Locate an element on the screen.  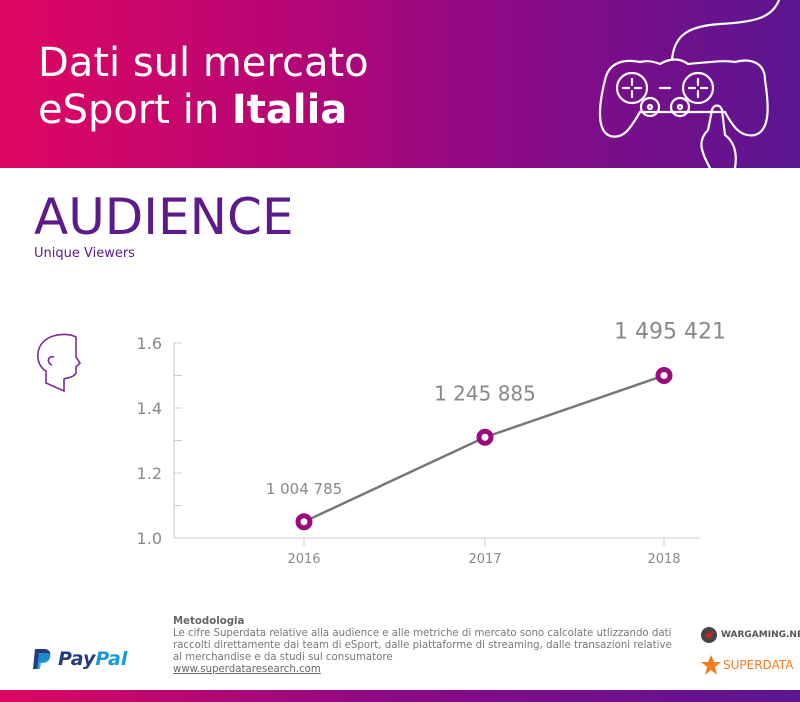
paypal-wordmark: PayPal is located at coordinates (93, 659).